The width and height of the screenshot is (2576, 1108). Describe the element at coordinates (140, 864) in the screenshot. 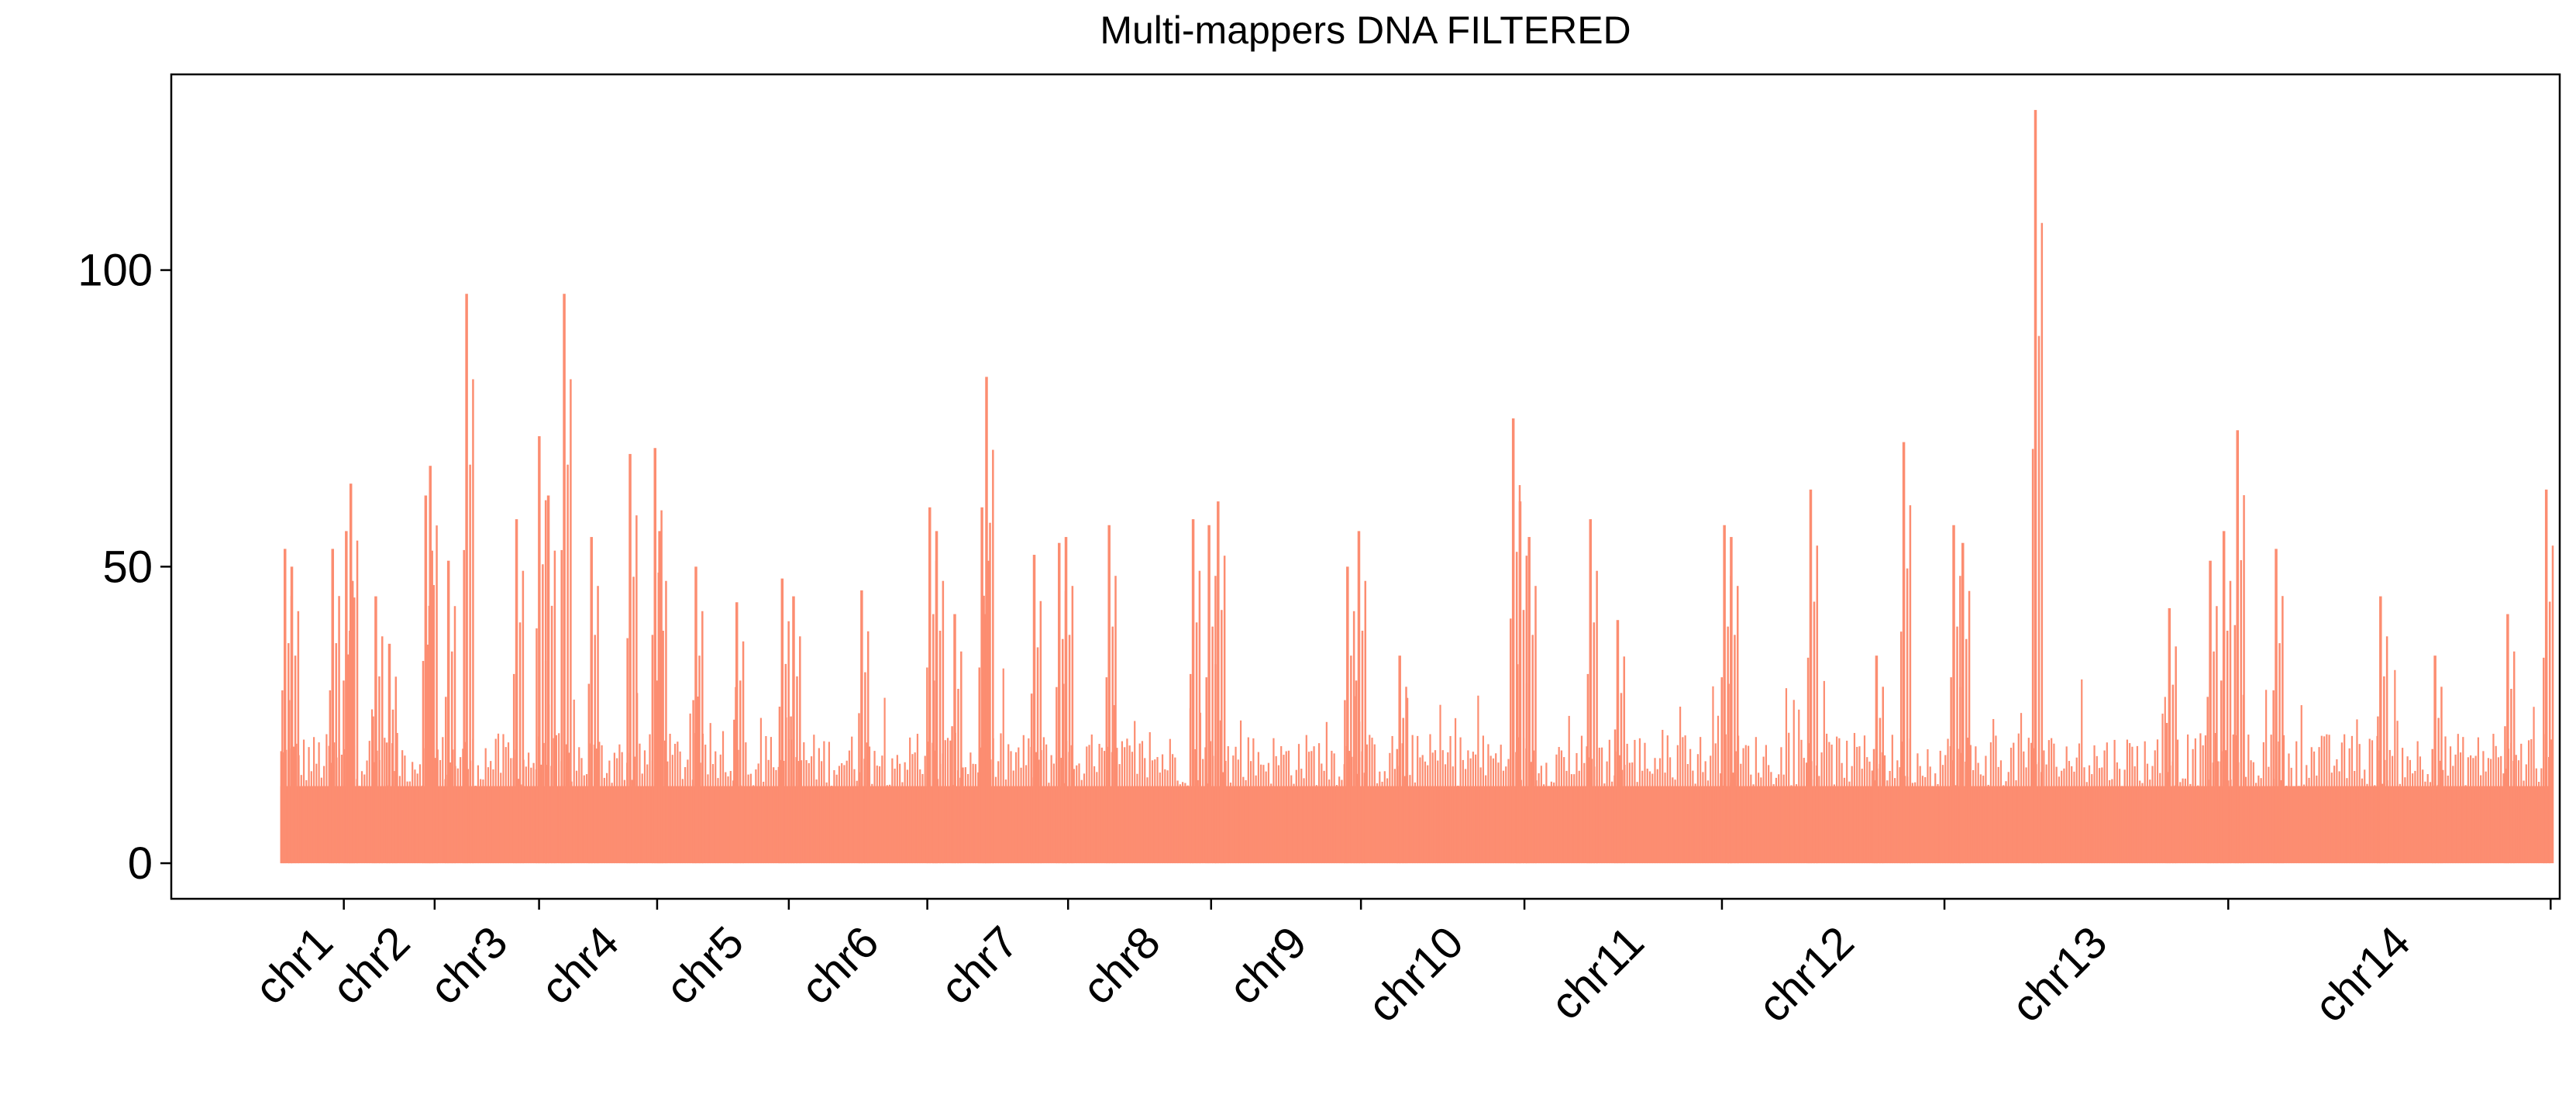

I see `y-tick-label: 0` at that location.